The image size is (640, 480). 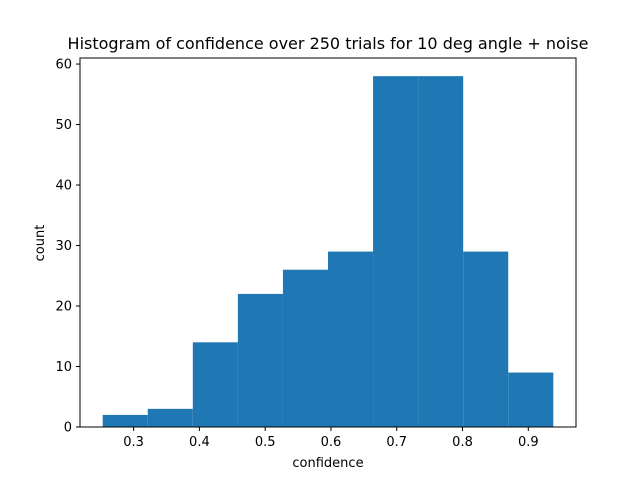 What do you see at coordinates (199, 442) in the screenshot?
I see `x-tick-label: 0.4` at bounding box center [199, 442].